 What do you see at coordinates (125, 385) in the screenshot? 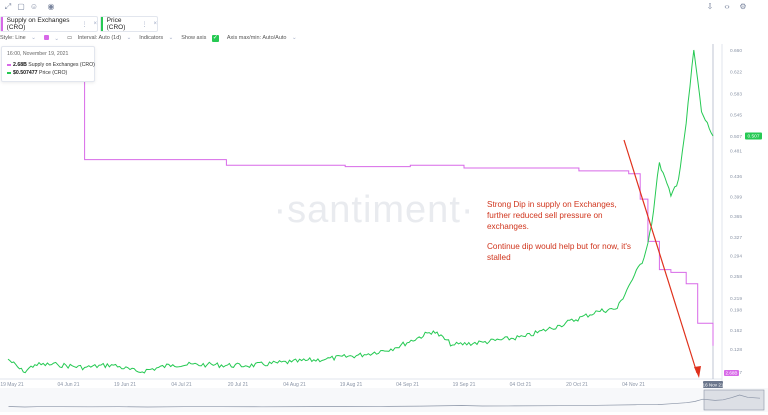
I see `x-tick-label: 19 Jun 21` at bounding box center [125, 385].